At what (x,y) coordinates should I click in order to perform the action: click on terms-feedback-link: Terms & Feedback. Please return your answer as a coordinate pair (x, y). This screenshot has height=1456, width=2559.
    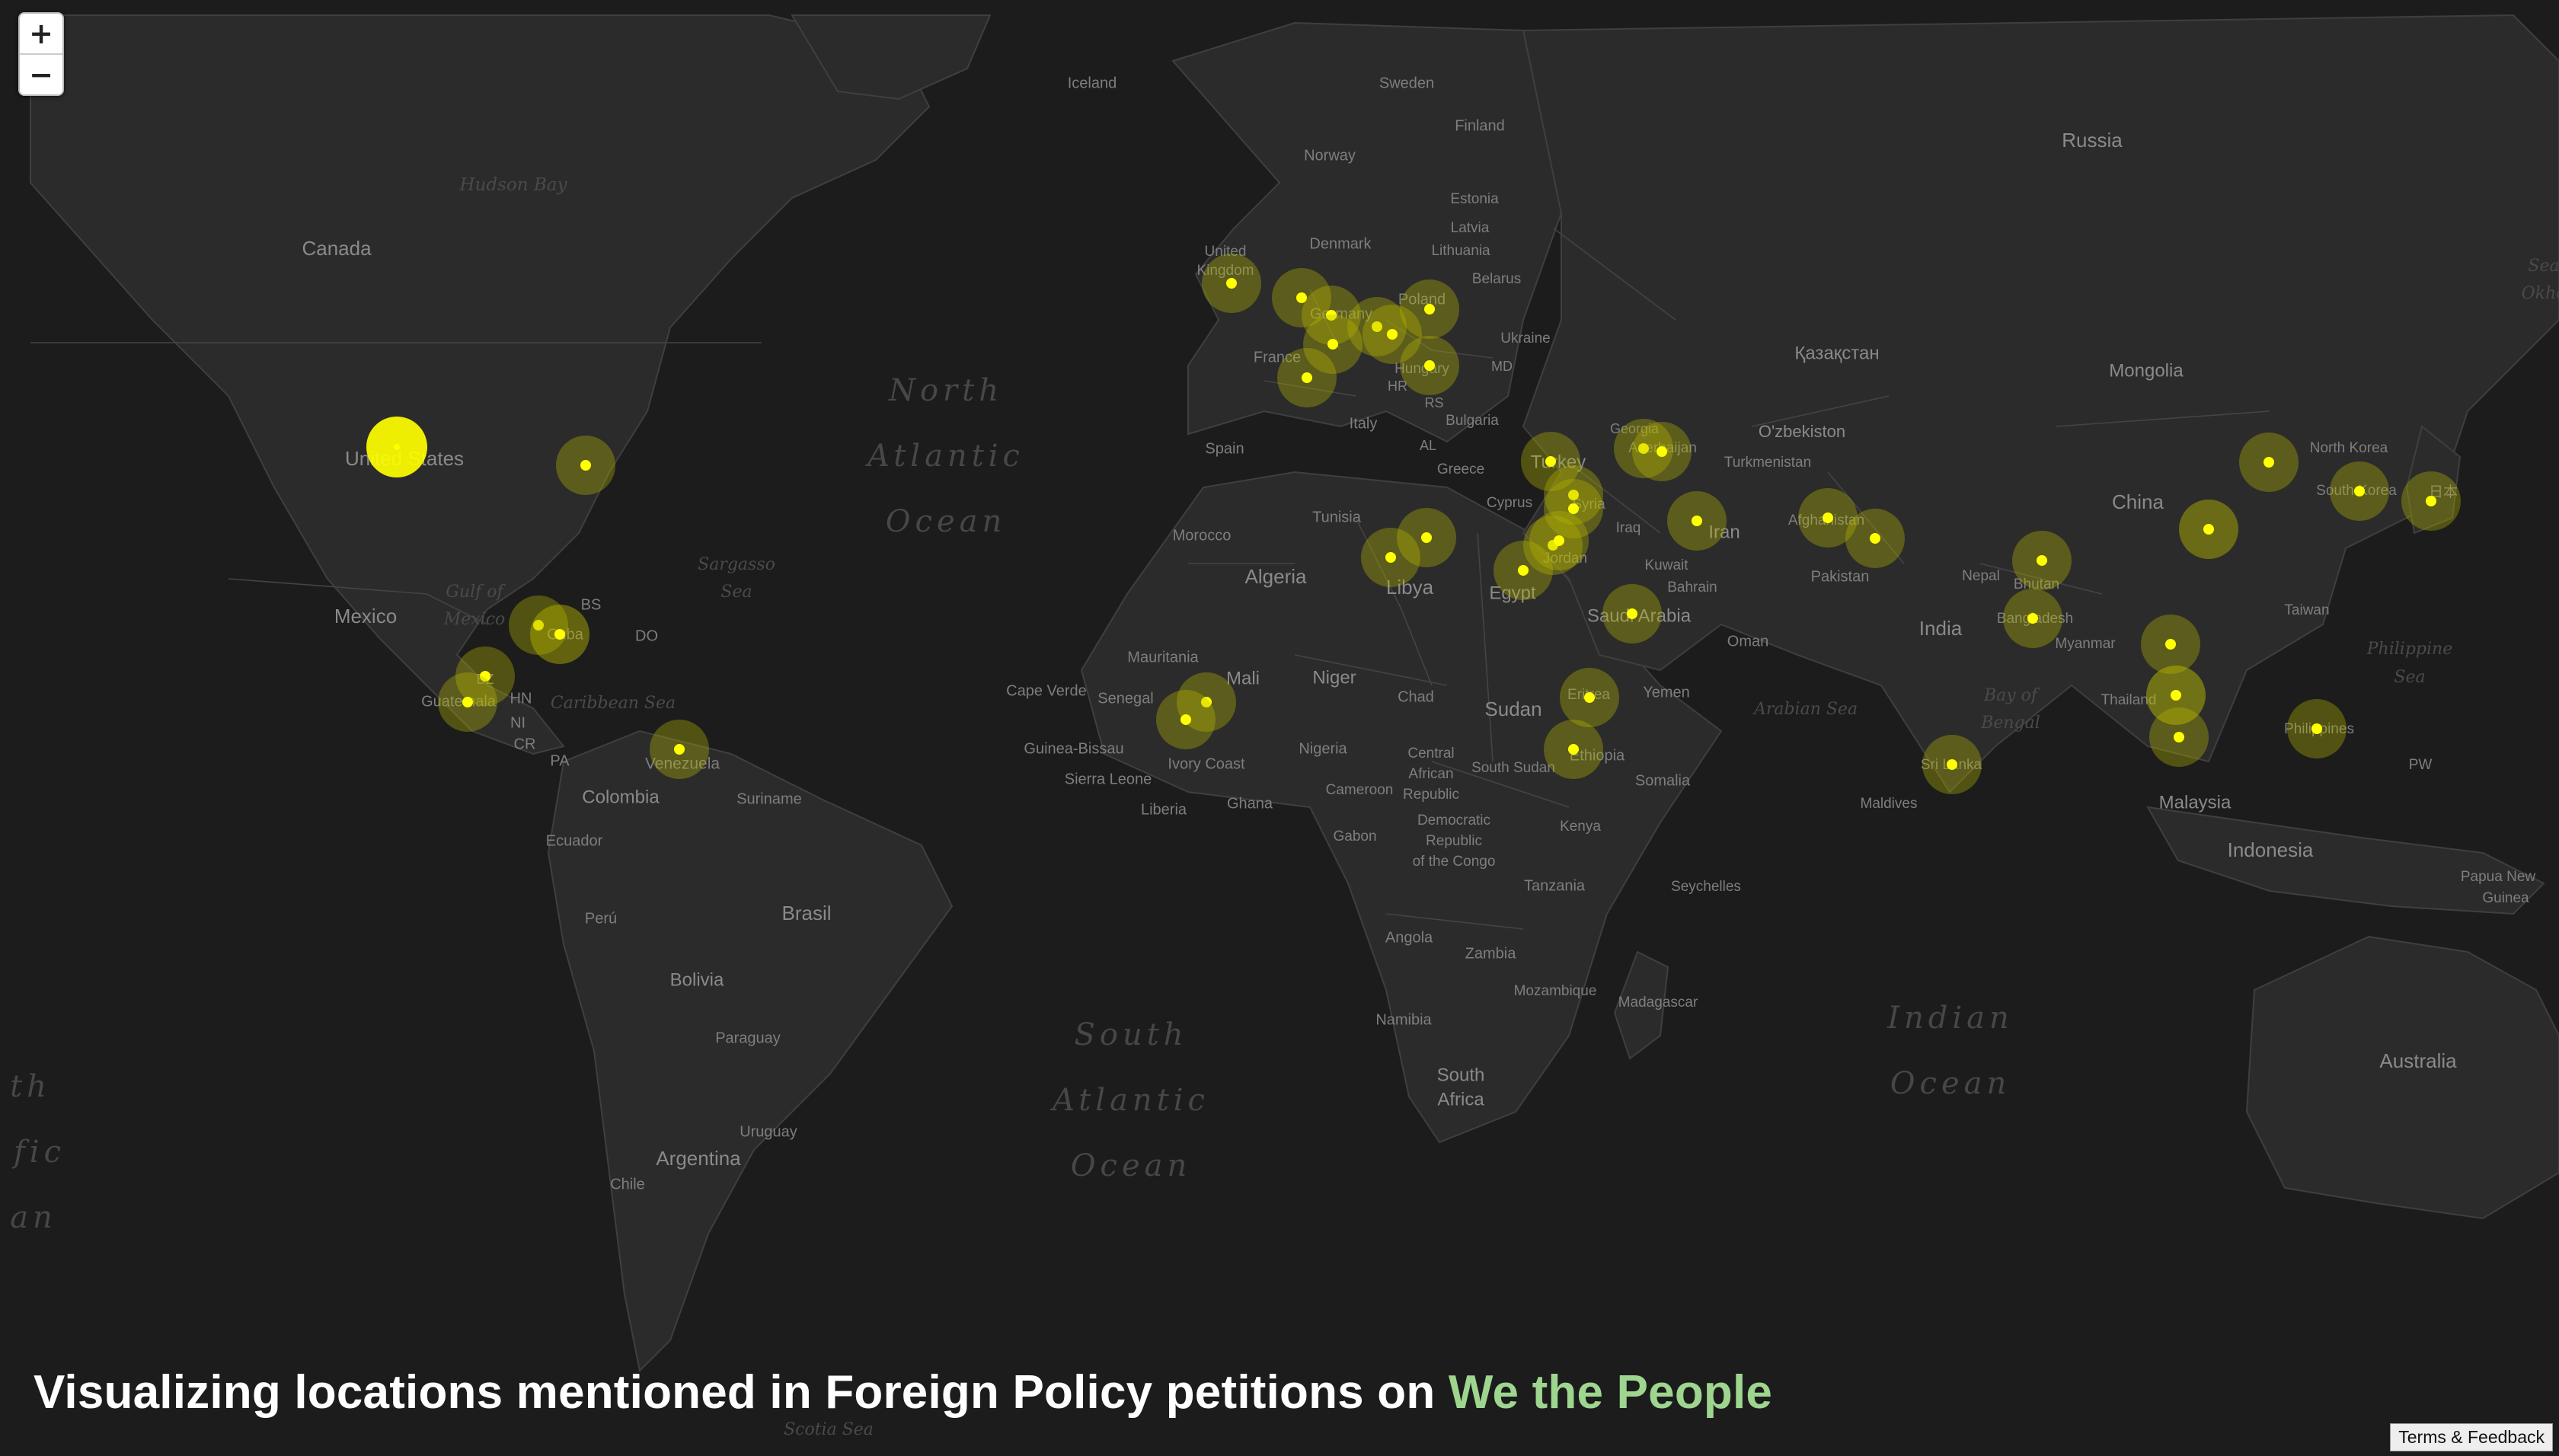
    Looking at the image, I should click on (2471, 1437).